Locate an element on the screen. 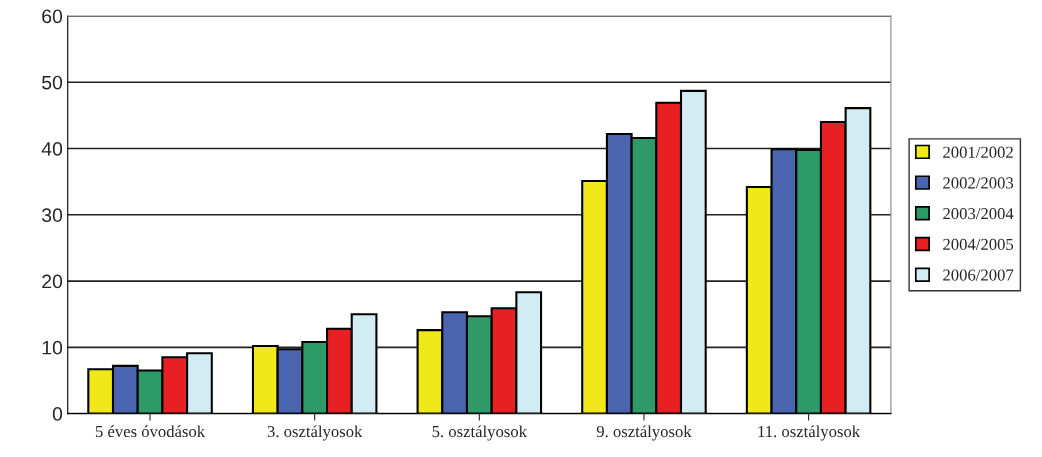 The image size is (1042, 457). x-tick-label: 5. osztályosok is located at coordinates (479, 433).